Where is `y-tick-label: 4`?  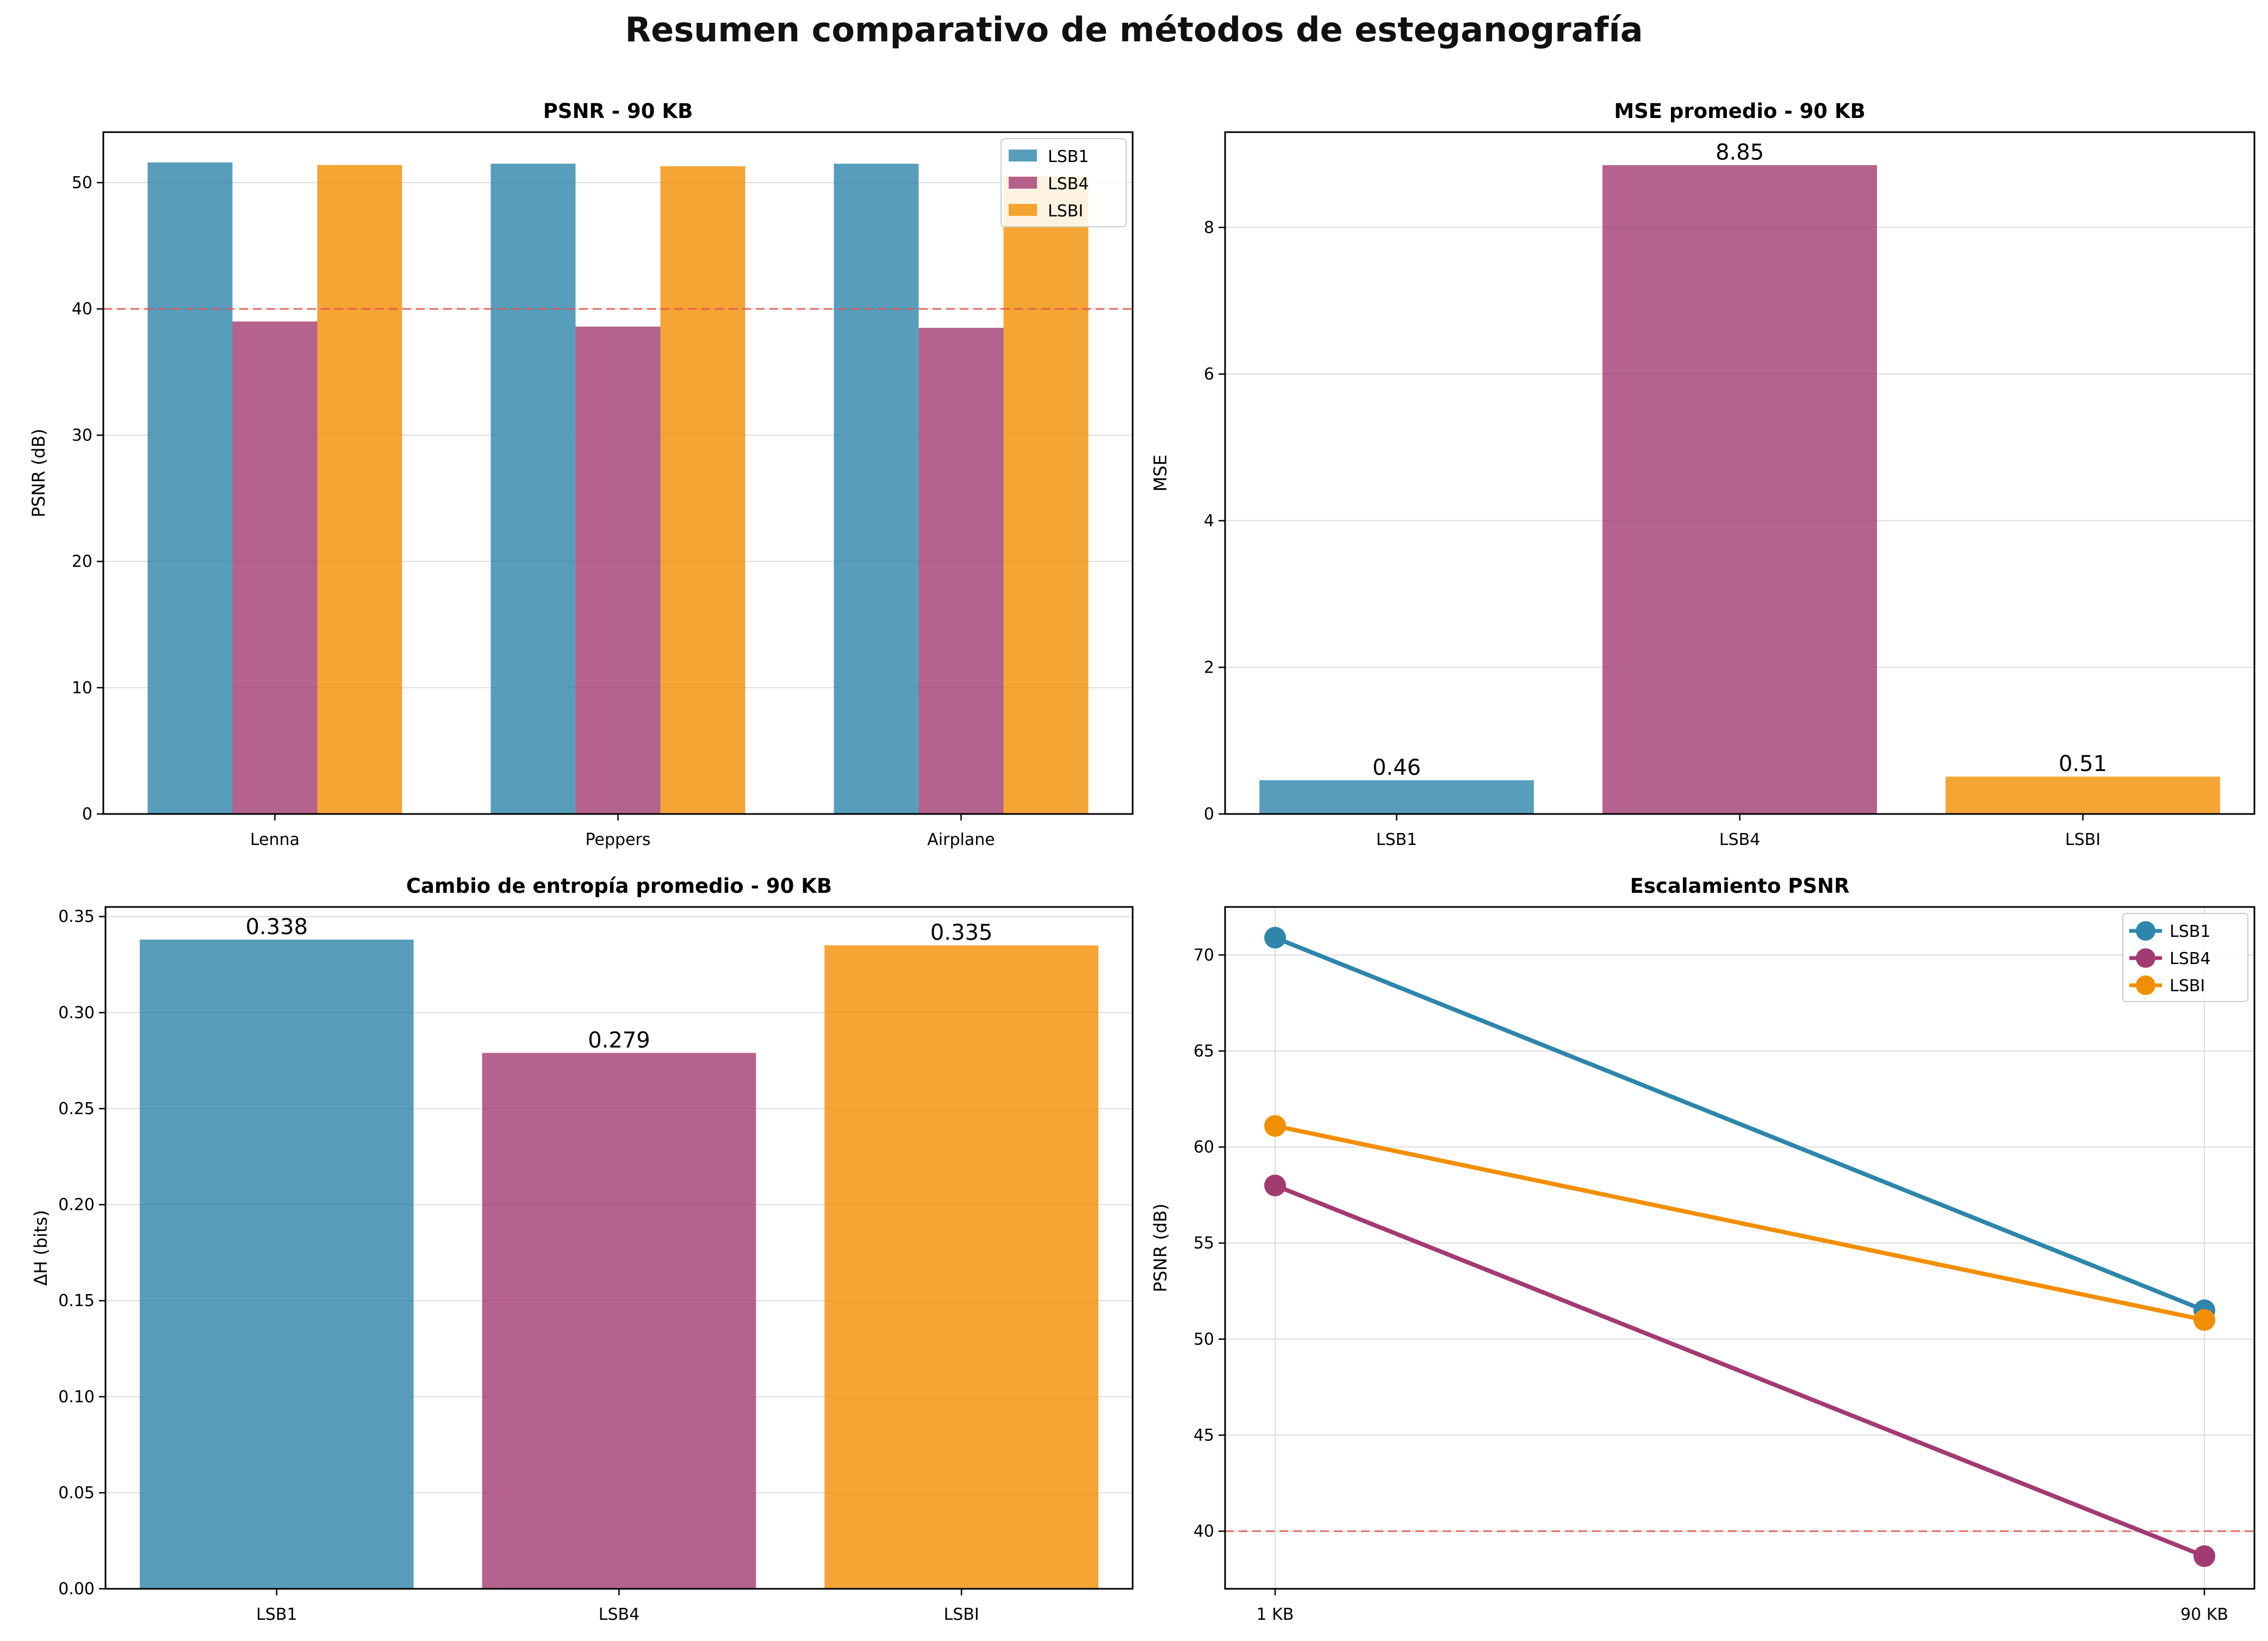
y-tick-label: 4 is located at coordinates (1209, 521).